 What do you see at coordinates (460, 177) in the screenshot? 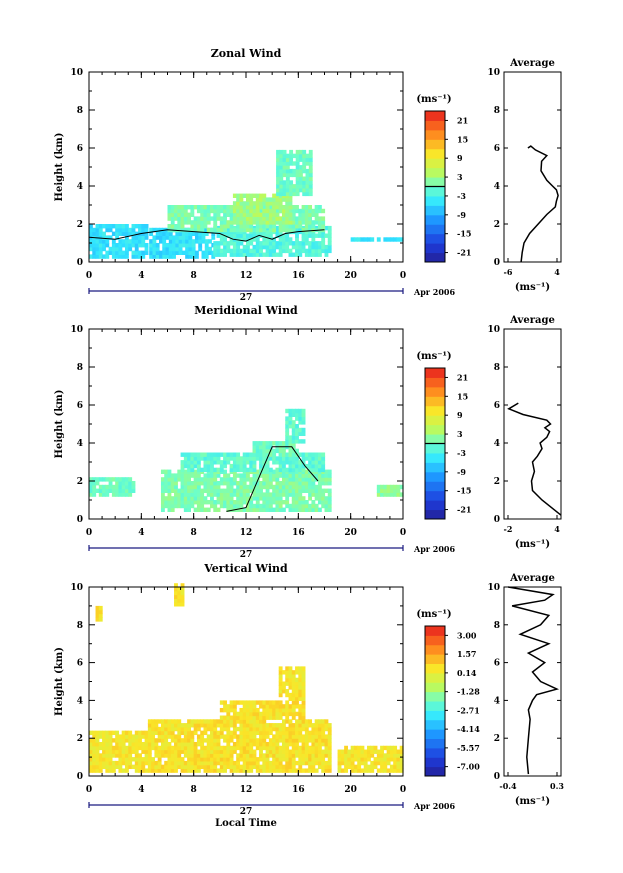
I see `colorbar-tick-label: 3` at bounding box center [460, 177].